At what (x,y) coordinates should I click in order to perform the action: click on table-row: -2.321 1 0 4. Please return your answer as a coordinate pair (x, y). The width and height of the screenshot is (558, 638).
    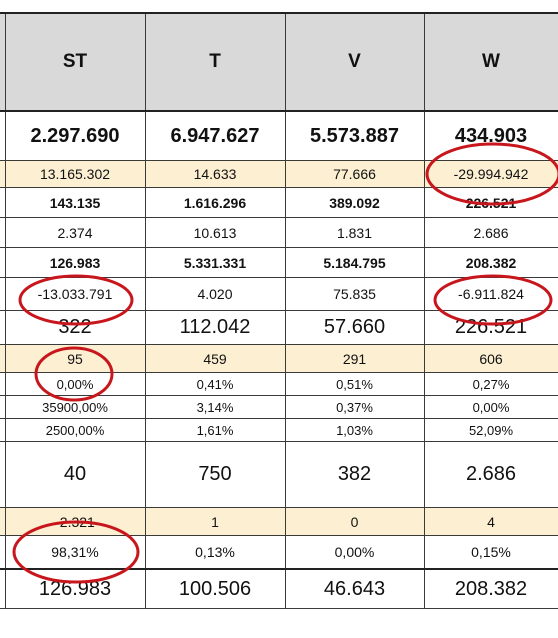
    Looking at the image, I should click on (279, 521).